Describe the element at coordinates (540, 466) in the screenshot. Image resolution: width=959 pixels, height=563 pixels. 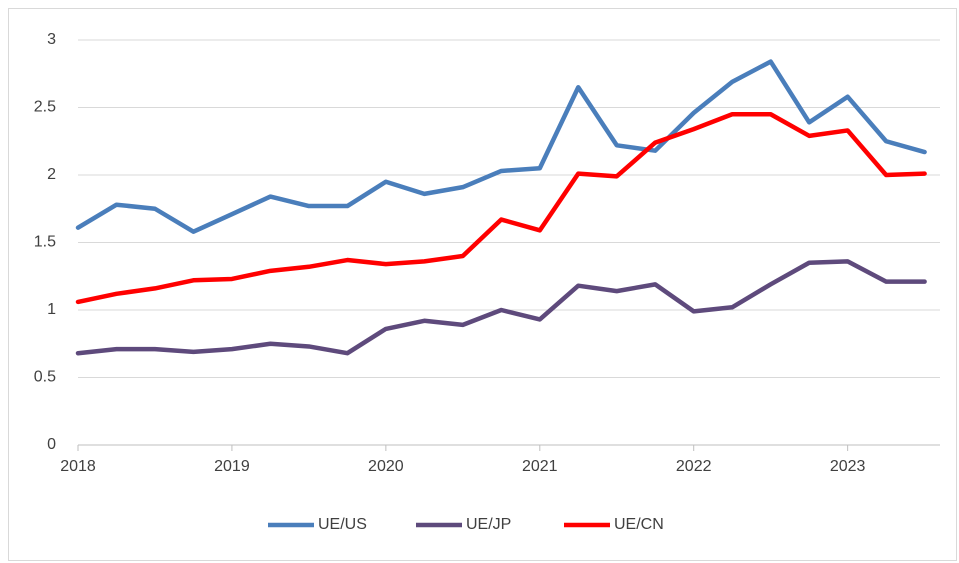
I see `x-tick-label: 2021` at that location.